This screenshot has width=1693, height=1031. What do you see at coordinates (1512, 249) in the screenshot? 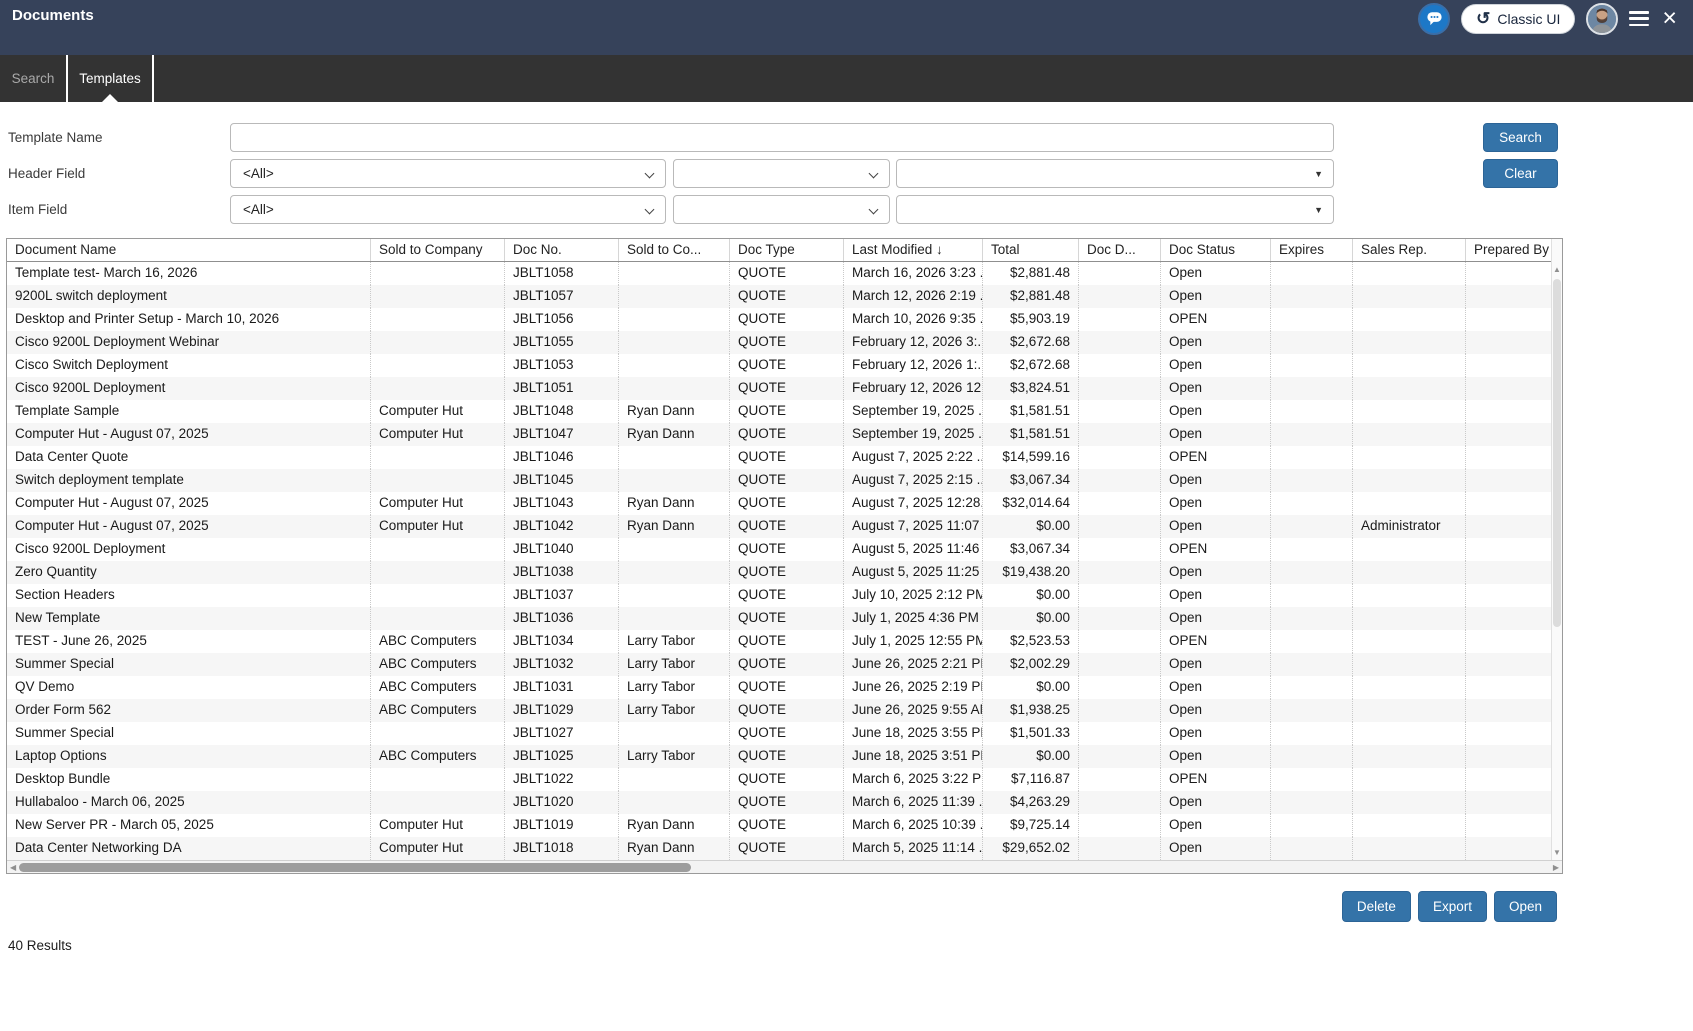
I see `column-header-prepared-by: Prepared By` at bounding box center [1512, 249].